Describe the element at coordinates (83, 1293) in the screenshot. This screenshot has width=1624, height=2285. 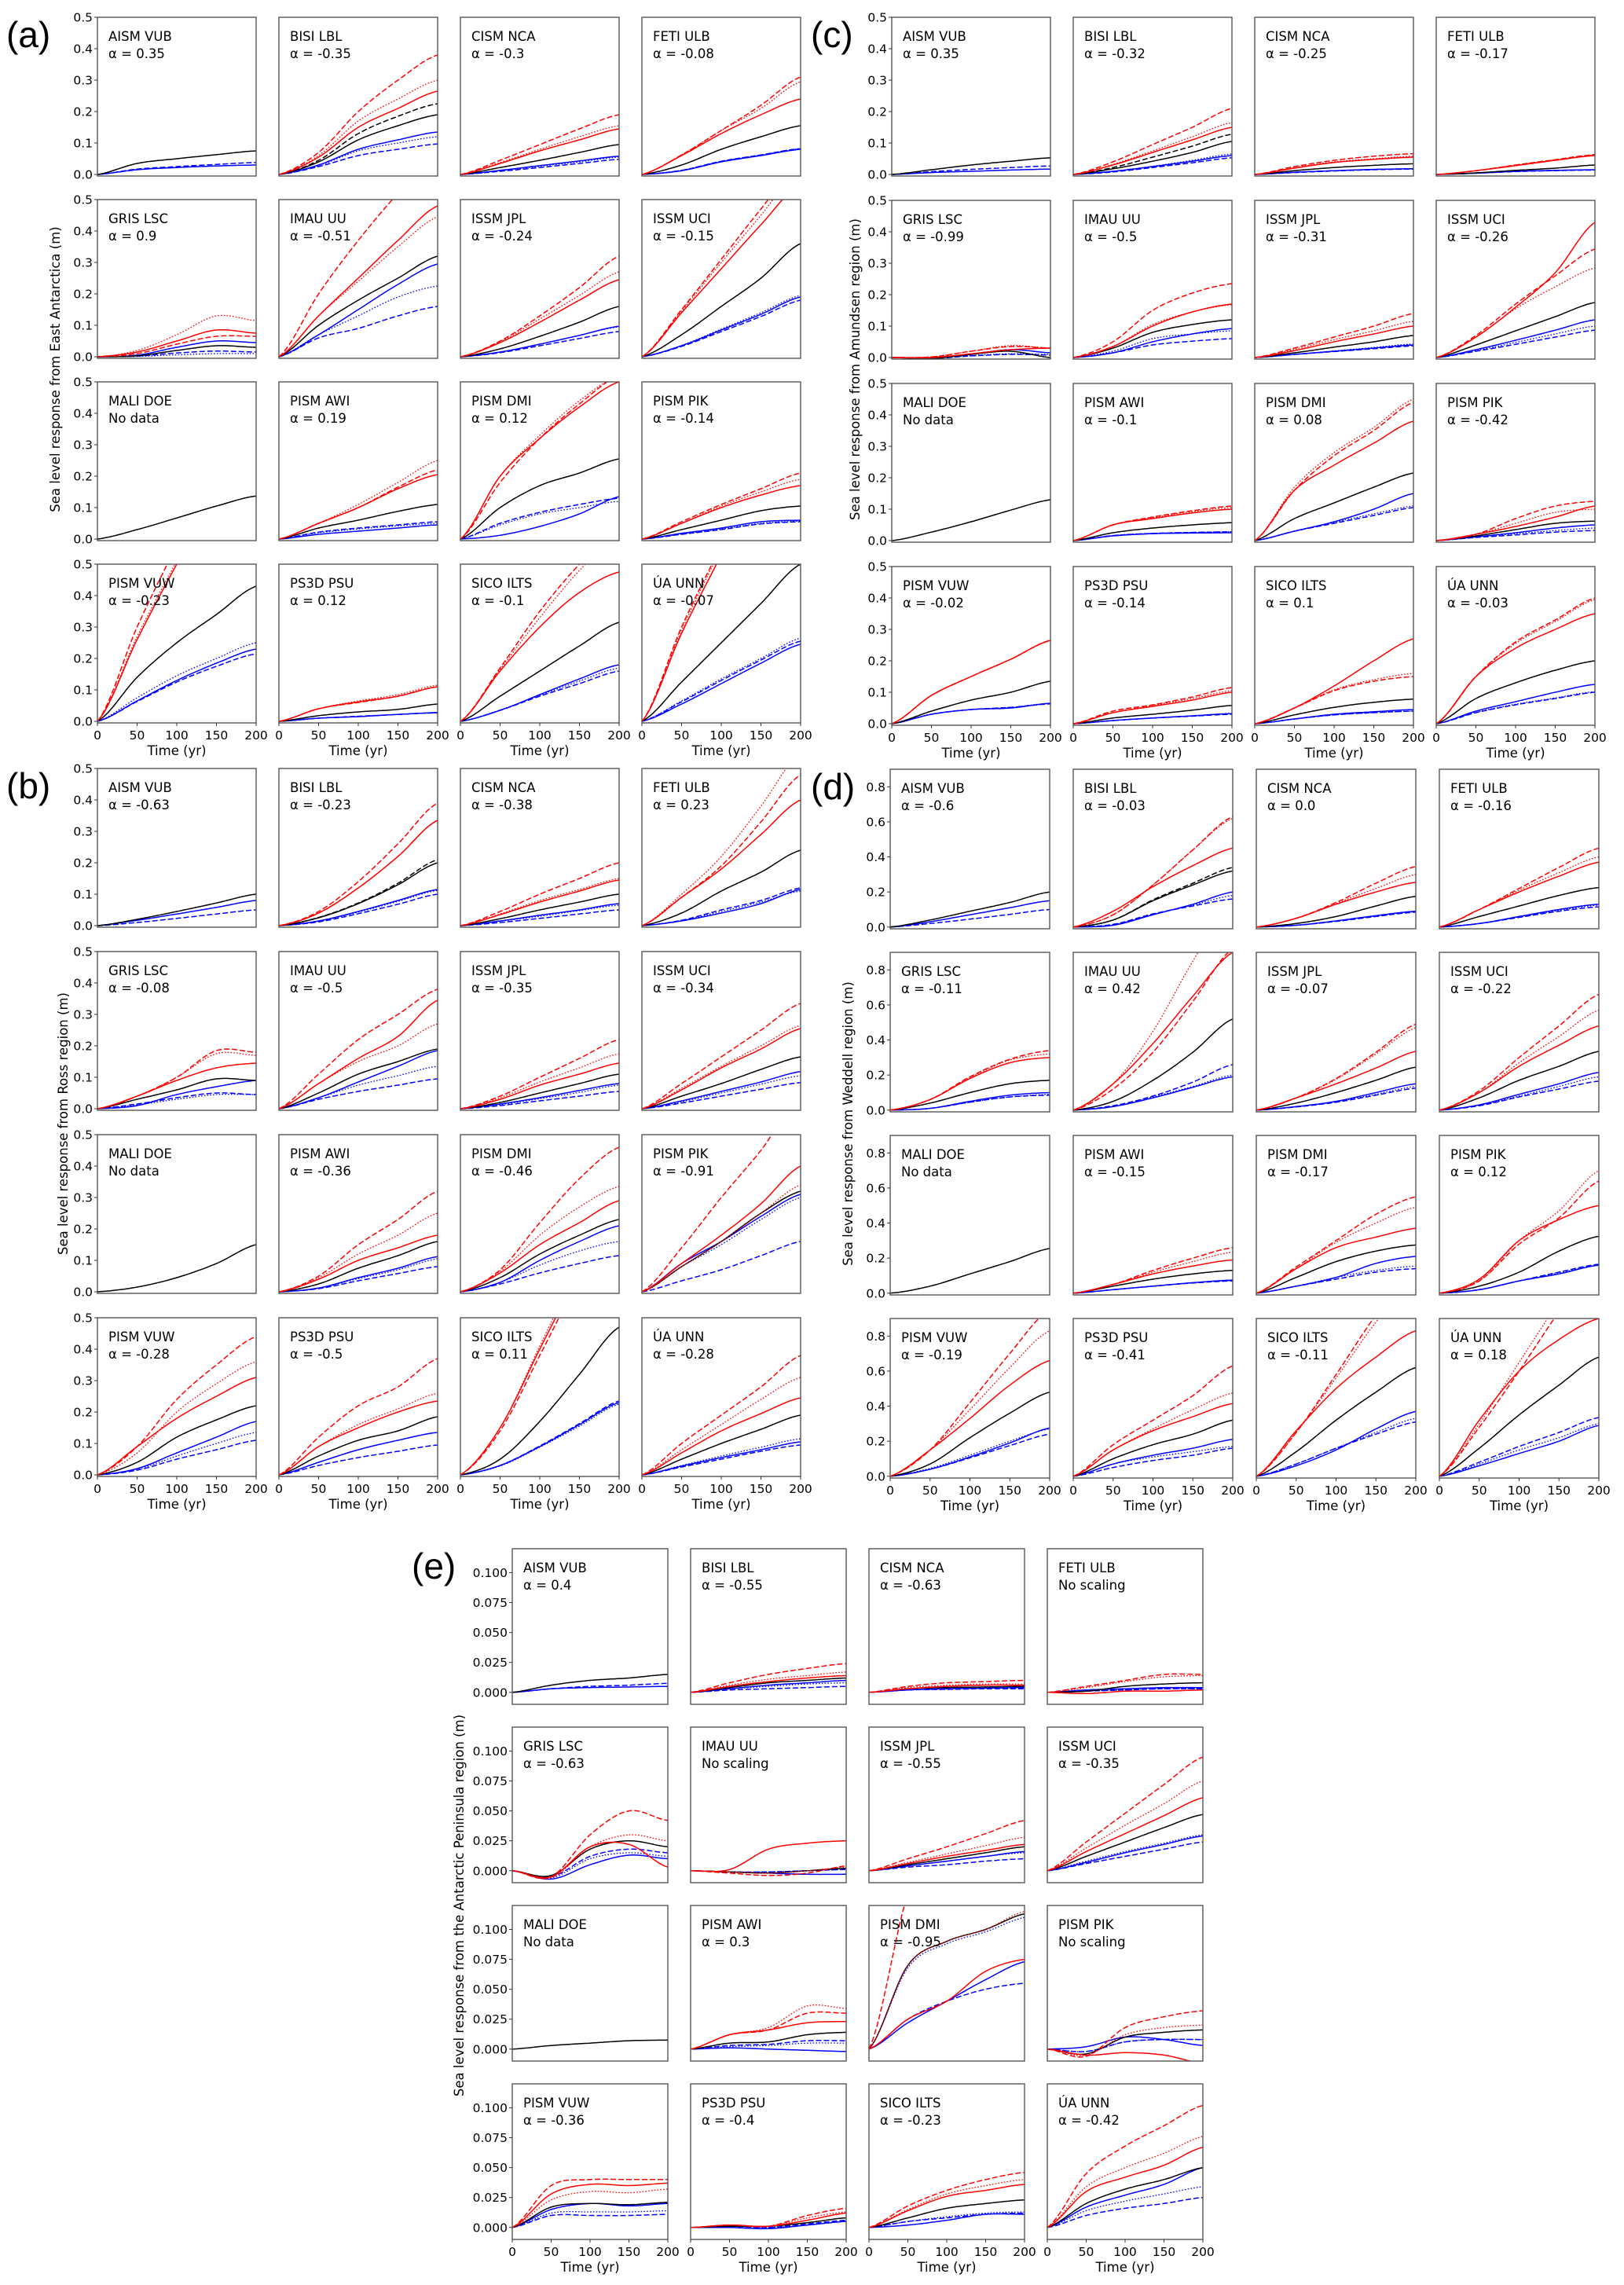
I see `y-tick-label: 0.0` at that location.